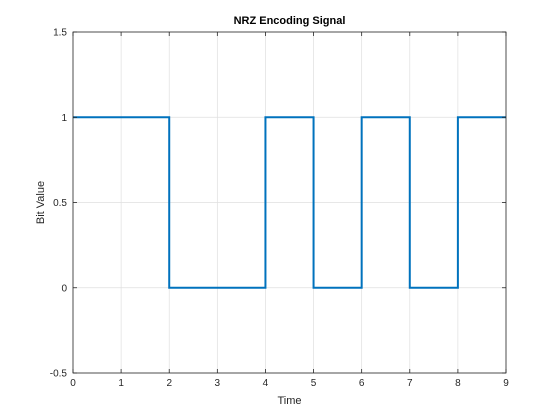 The width and height of the screenshot is (560, 420). What do you see at coordinates (314, 383) in the screenshot?
I see `x-tick-label: 5` at bounding box center [314, 383].